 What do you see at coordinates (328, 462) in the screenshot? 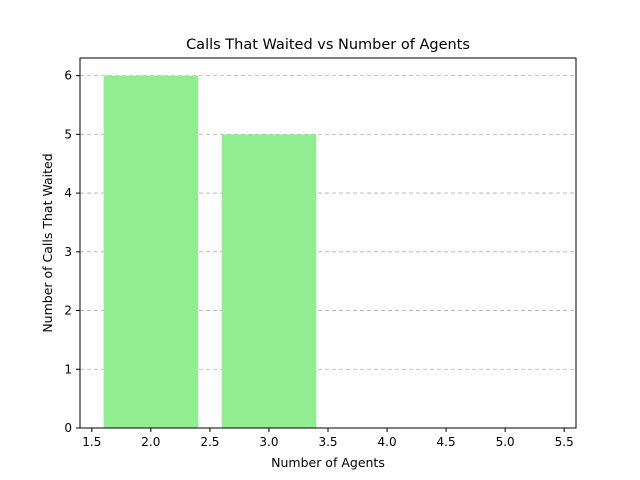
I see `x-axis-label: Number of Agents` at bounding box center [328, 462].